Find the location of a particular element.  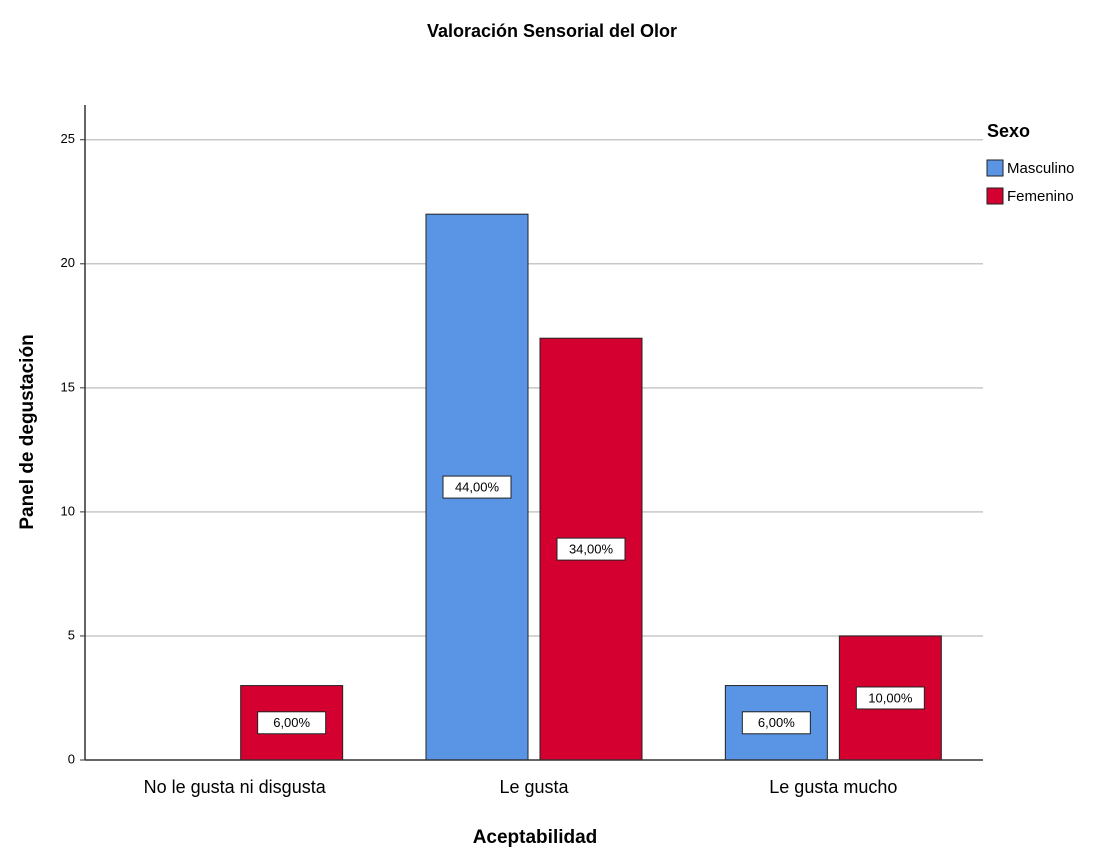

y-tick-label: 20 is located at coordinates (68, 262).